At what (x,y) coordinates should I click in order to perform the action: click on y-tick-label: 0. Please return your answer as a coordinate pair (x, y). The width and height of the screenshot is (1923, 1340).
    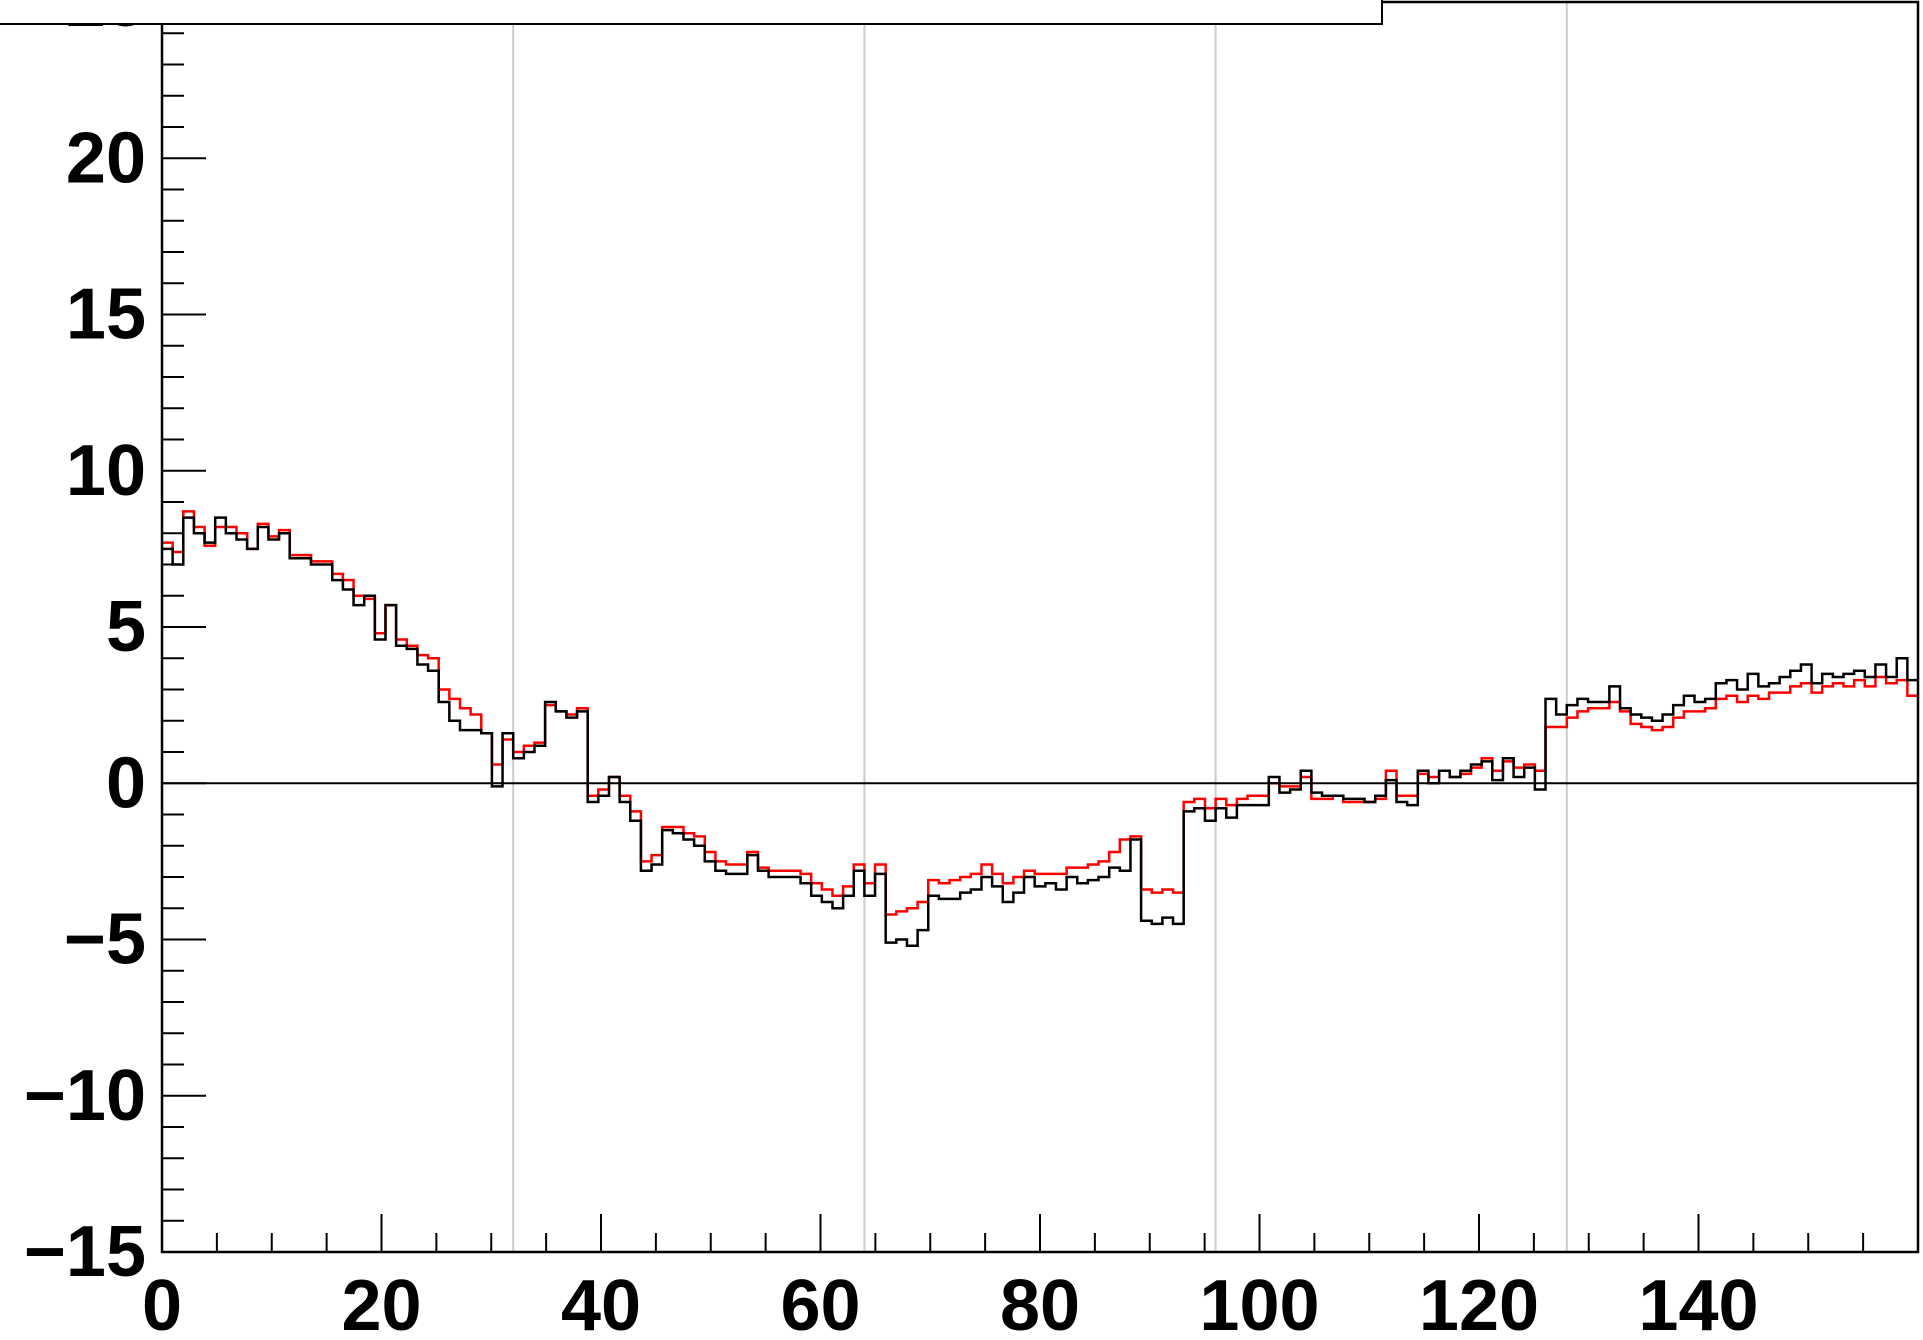
    Looking at the image, I should click on (126, 783).